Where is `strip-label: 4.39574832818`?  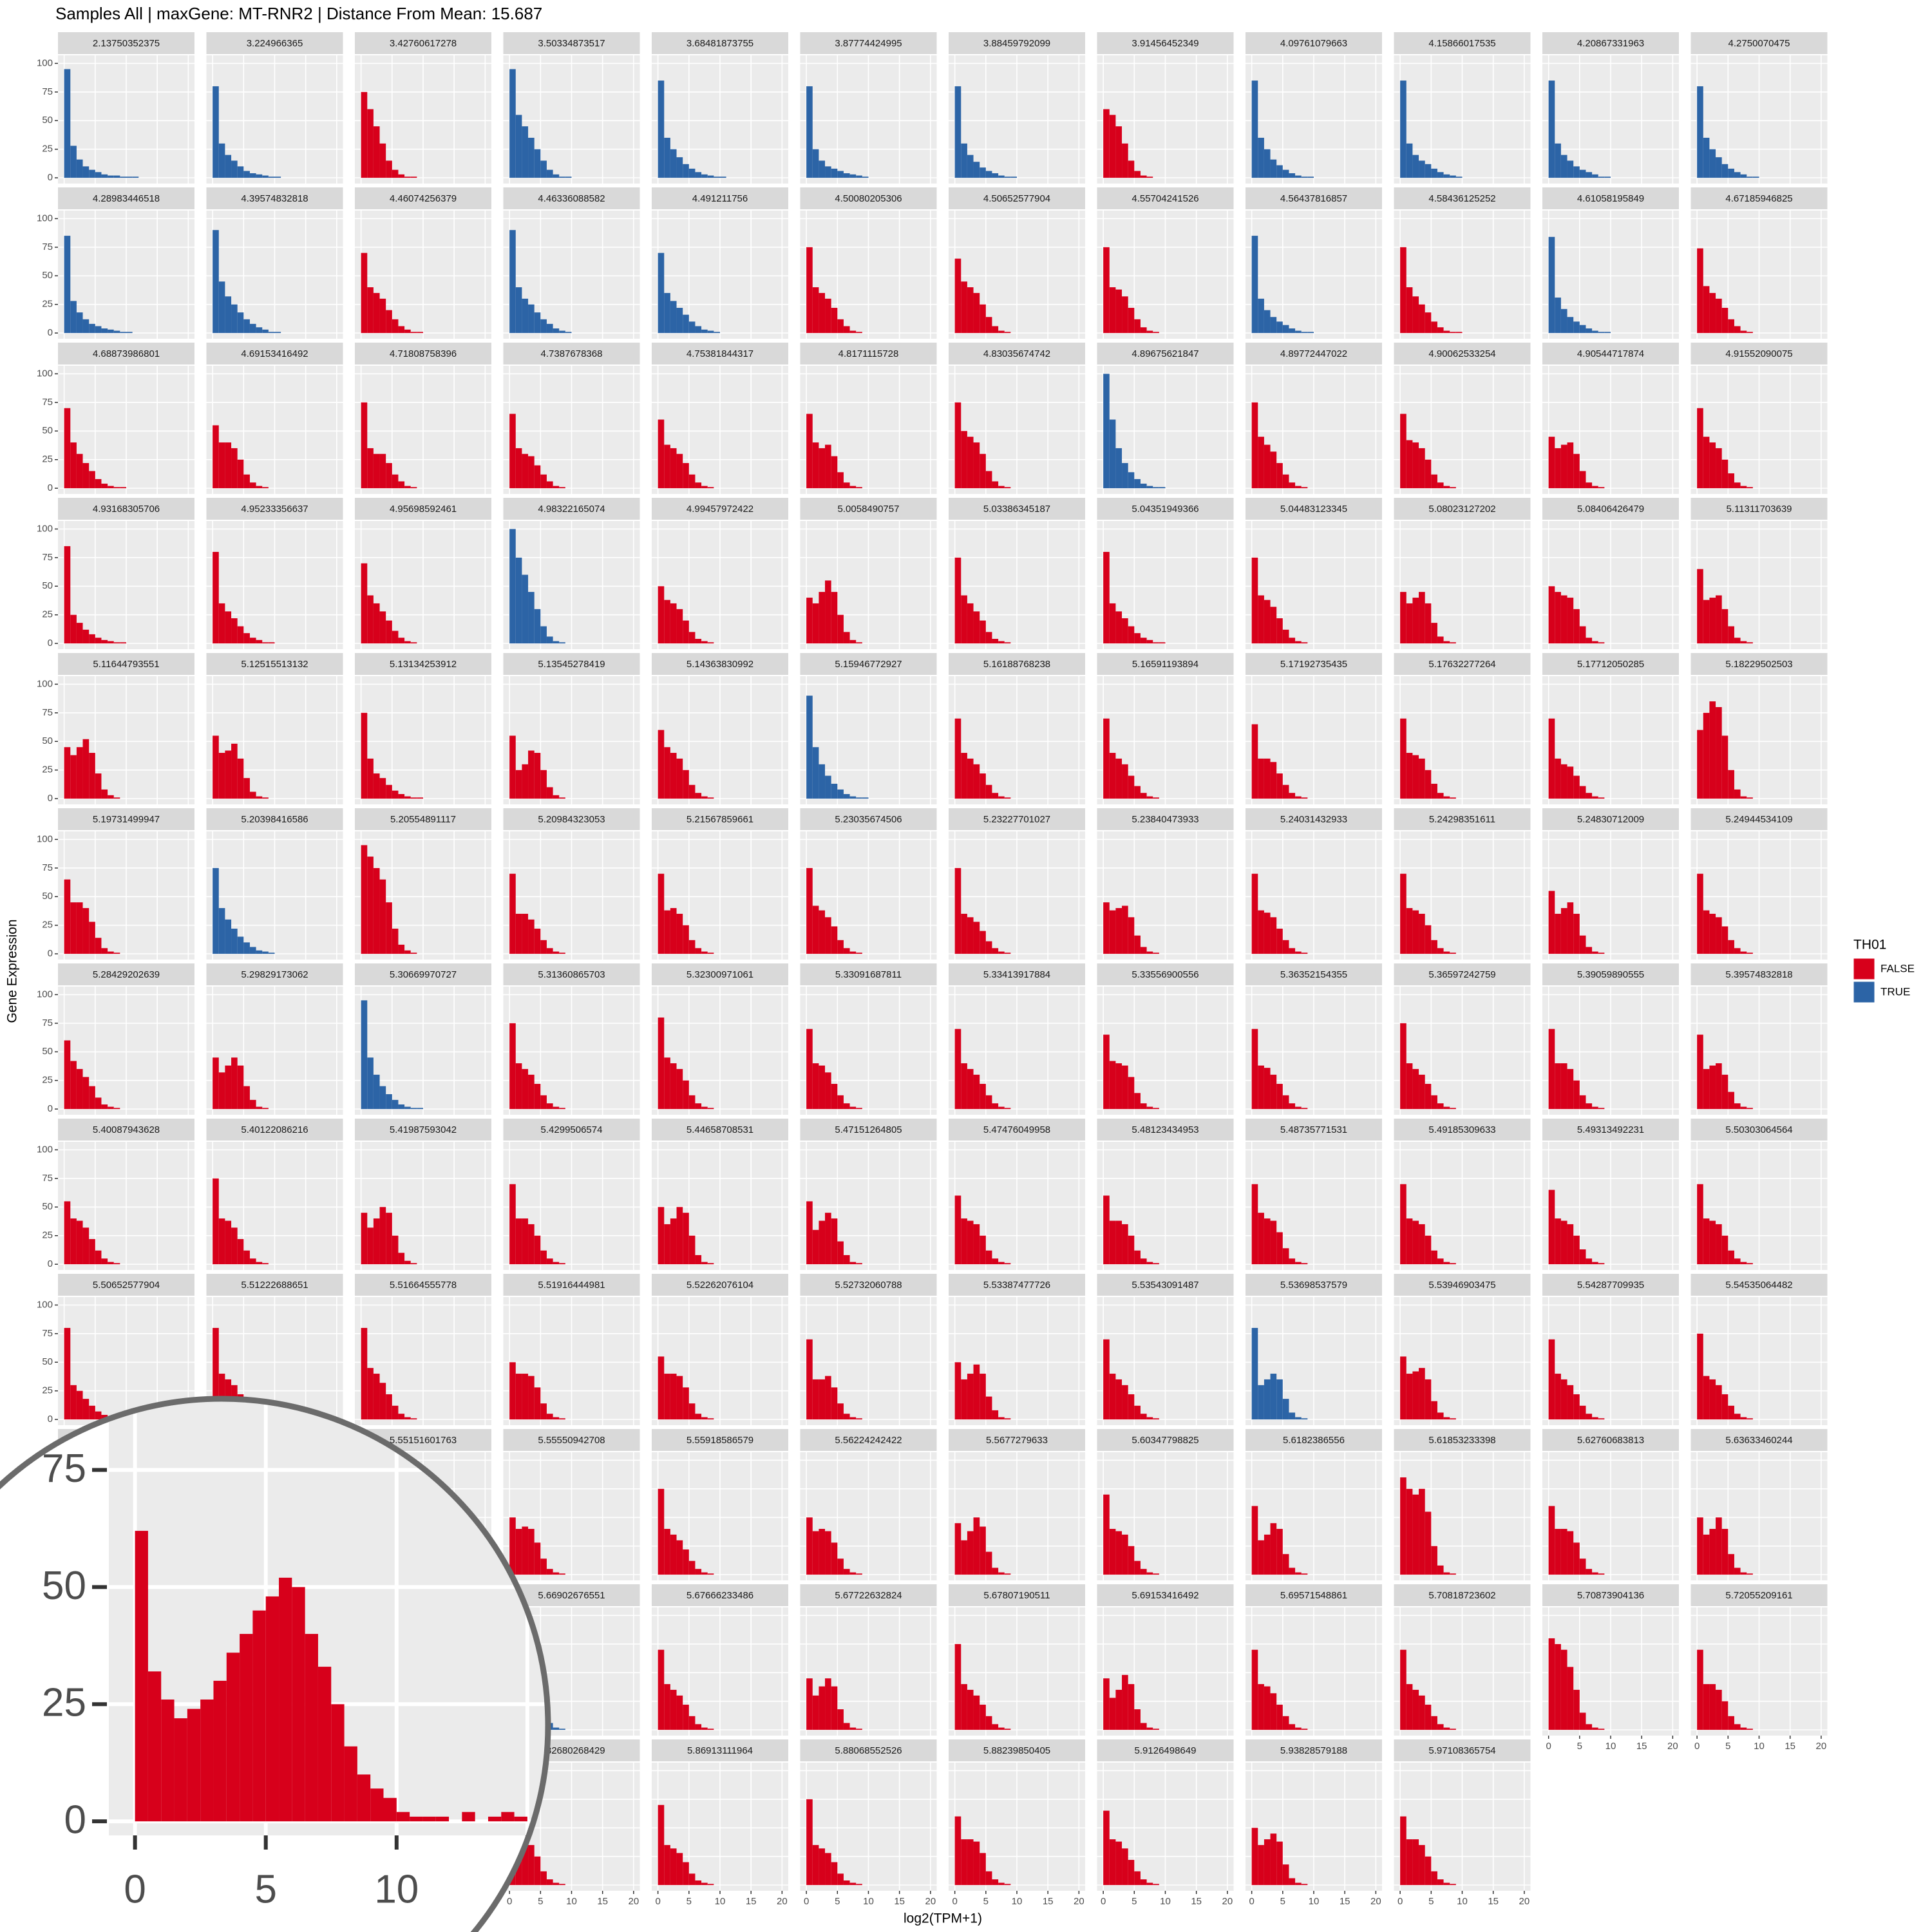
strip-label: 4.39574832818 is located at coordinates (274, 199).